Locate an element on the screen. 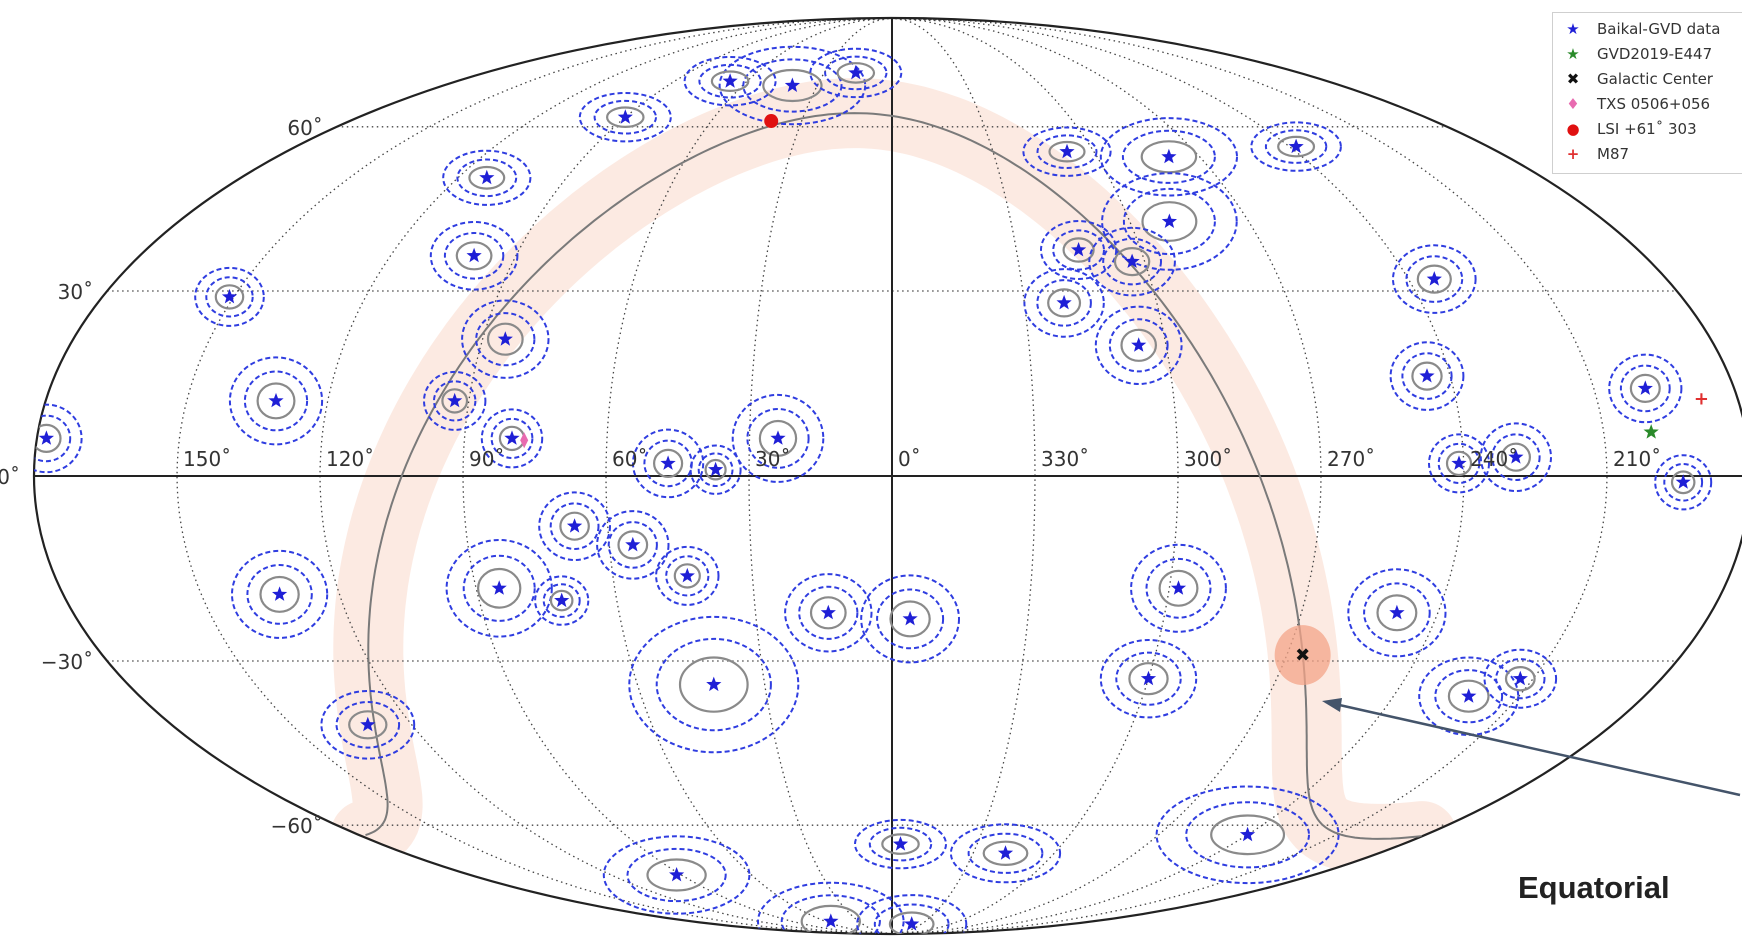  legend-item-m87: + M87 is located at coordinates (1596, 154).